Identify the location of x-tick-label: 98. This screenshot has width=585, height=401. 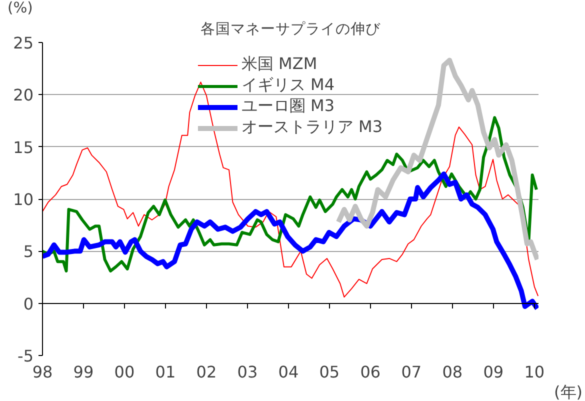
(42, 372).